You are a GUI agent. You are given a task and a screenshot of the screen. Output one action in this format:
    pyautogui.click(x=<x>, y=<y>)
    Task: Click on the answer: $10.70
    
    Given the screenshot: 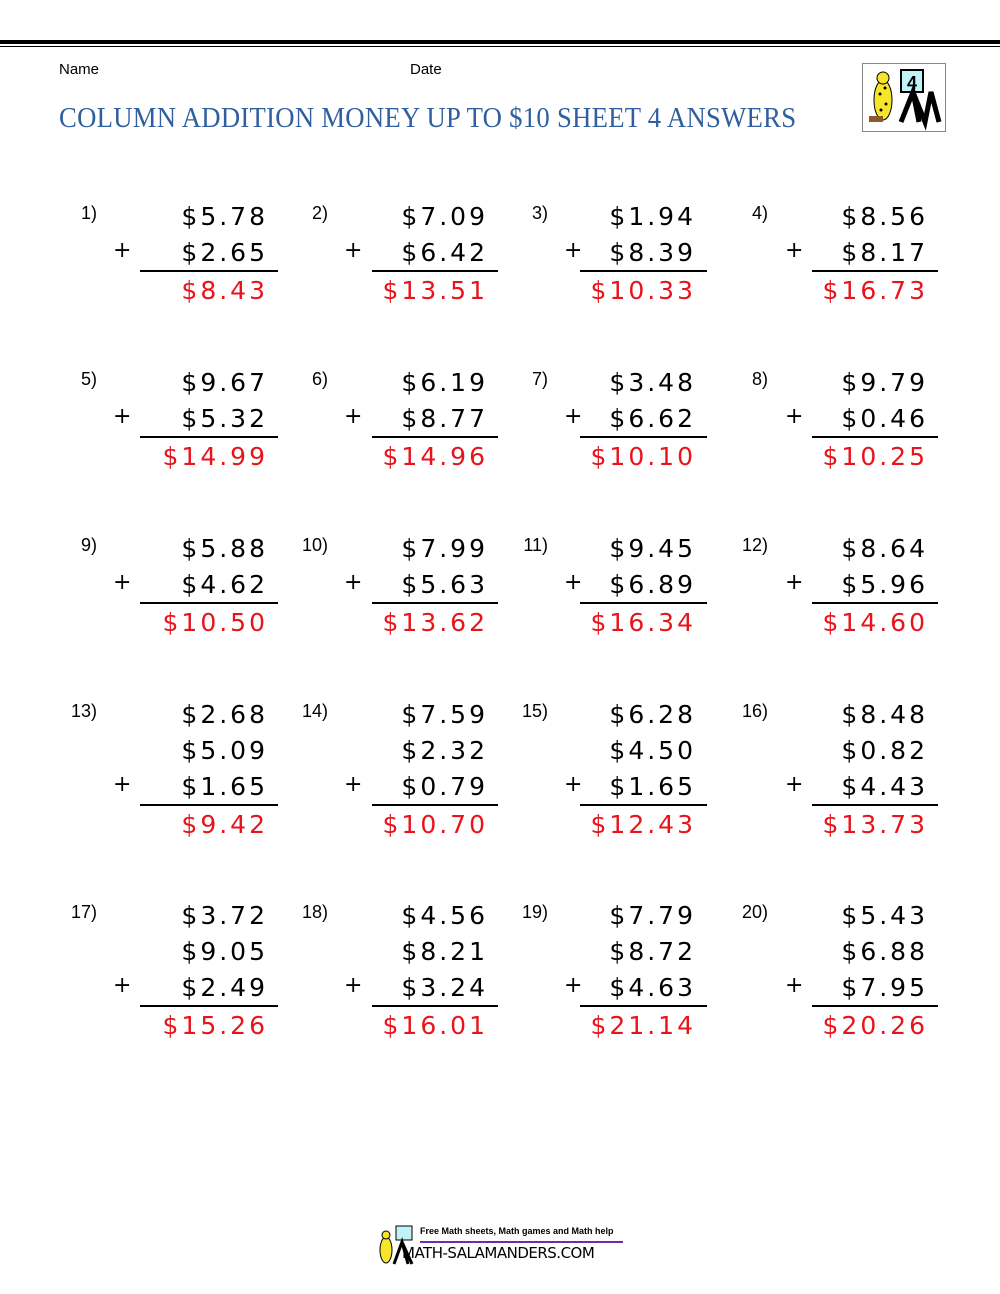 What is the action you would take?
    pyautogui.click(x=435, y=824)
    